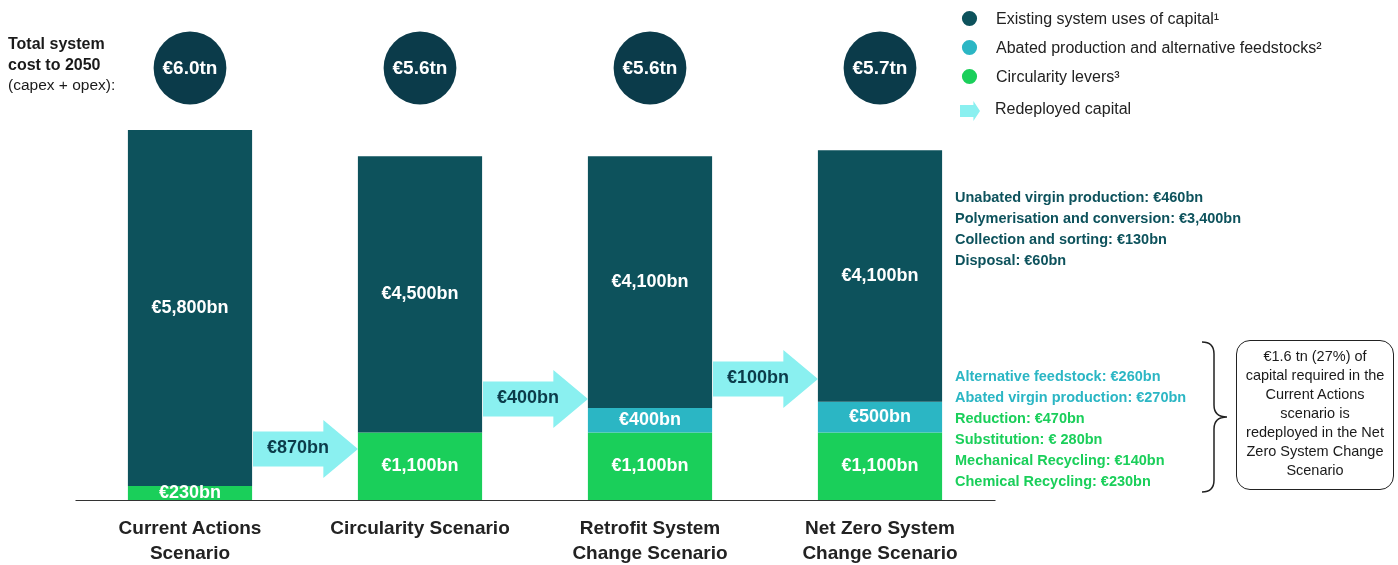 The image size is (1398, 565). What do you see at coordinates (1098, 218) in the screenshot?
I see `annotation: Polymerisation and conversion: €3,400bn` at bounding box center [1098, 218].